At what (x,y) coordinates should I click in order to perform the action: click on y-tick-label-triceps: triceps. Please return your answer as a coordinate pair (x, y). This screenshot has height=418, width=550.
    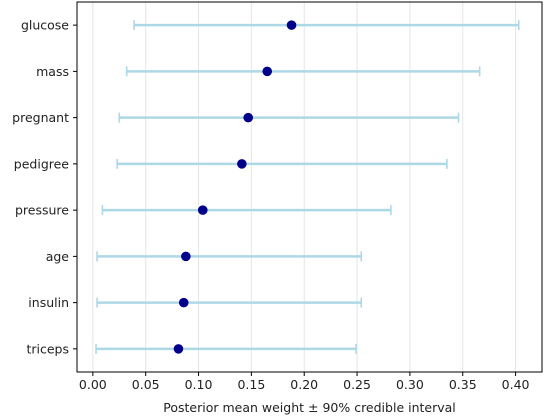
    Looking at the image, I should click on (47, 348).